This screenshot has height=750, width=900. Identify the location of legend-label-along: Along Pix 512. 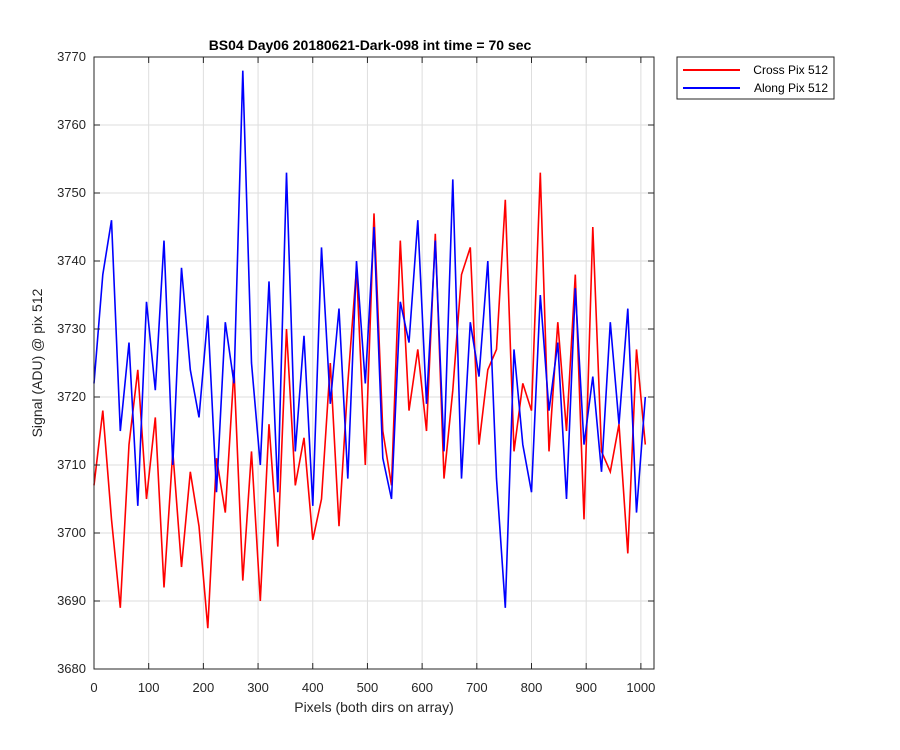
(791, 88).